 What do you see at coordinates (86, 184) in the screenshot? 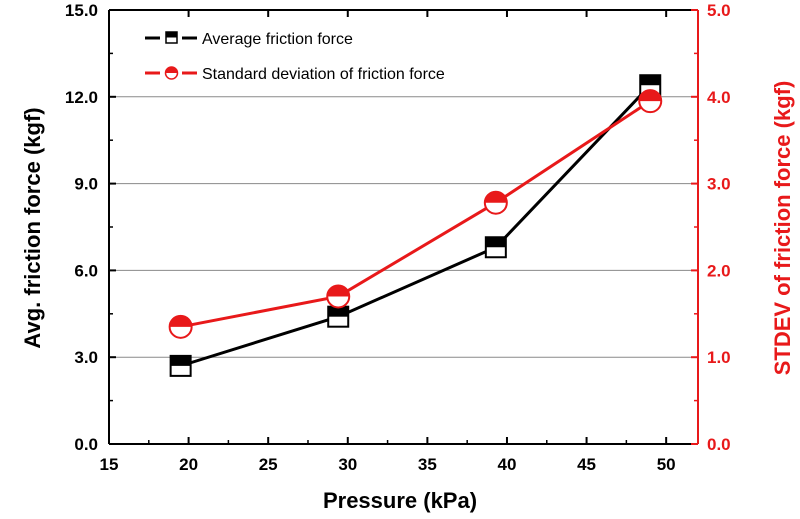
I see `y-tick-label-3: 9.0` at bounding box center [86, 184].